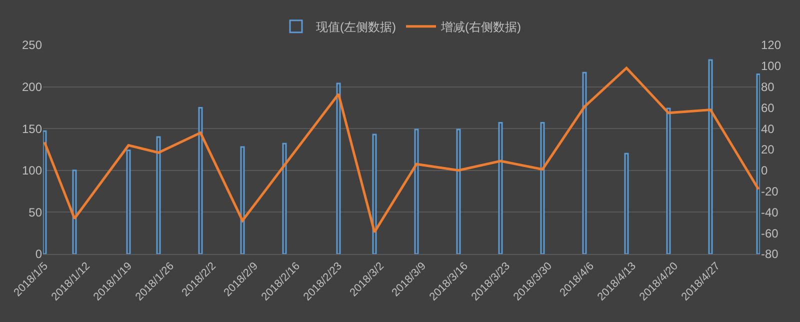 The image size is (800, 322). I want to click on y-tick-label: 150, so click(32, 129).